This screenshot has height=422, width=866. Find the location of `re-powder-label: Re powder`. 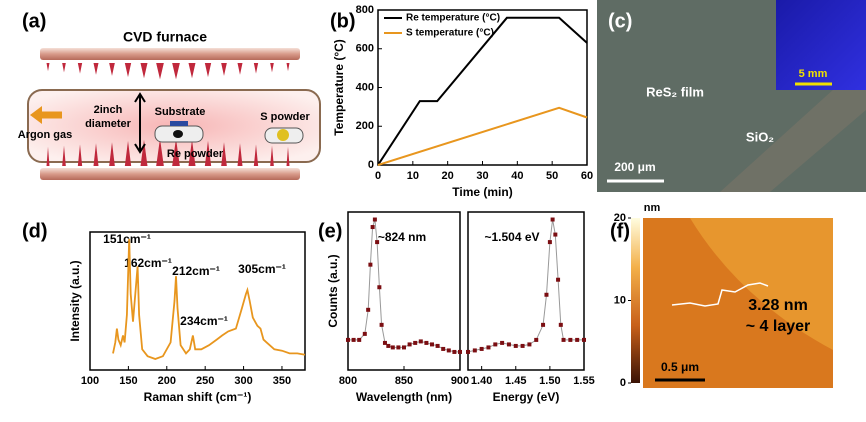

re-powder-label: Re powder is located at coordinates (195, 154).